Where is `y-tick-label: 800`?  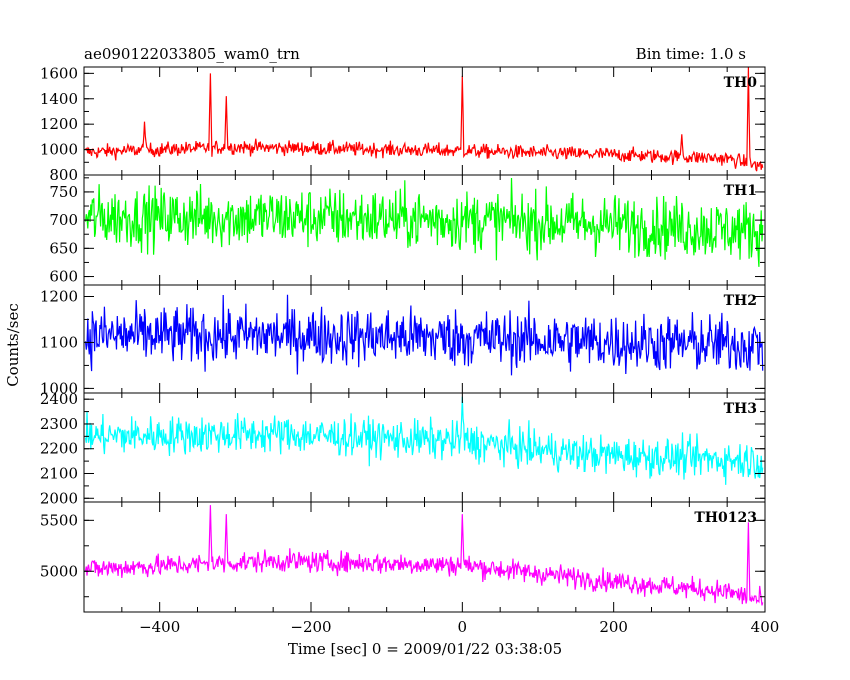
y-tick-label: 800 is located at coordinates (63, 175).